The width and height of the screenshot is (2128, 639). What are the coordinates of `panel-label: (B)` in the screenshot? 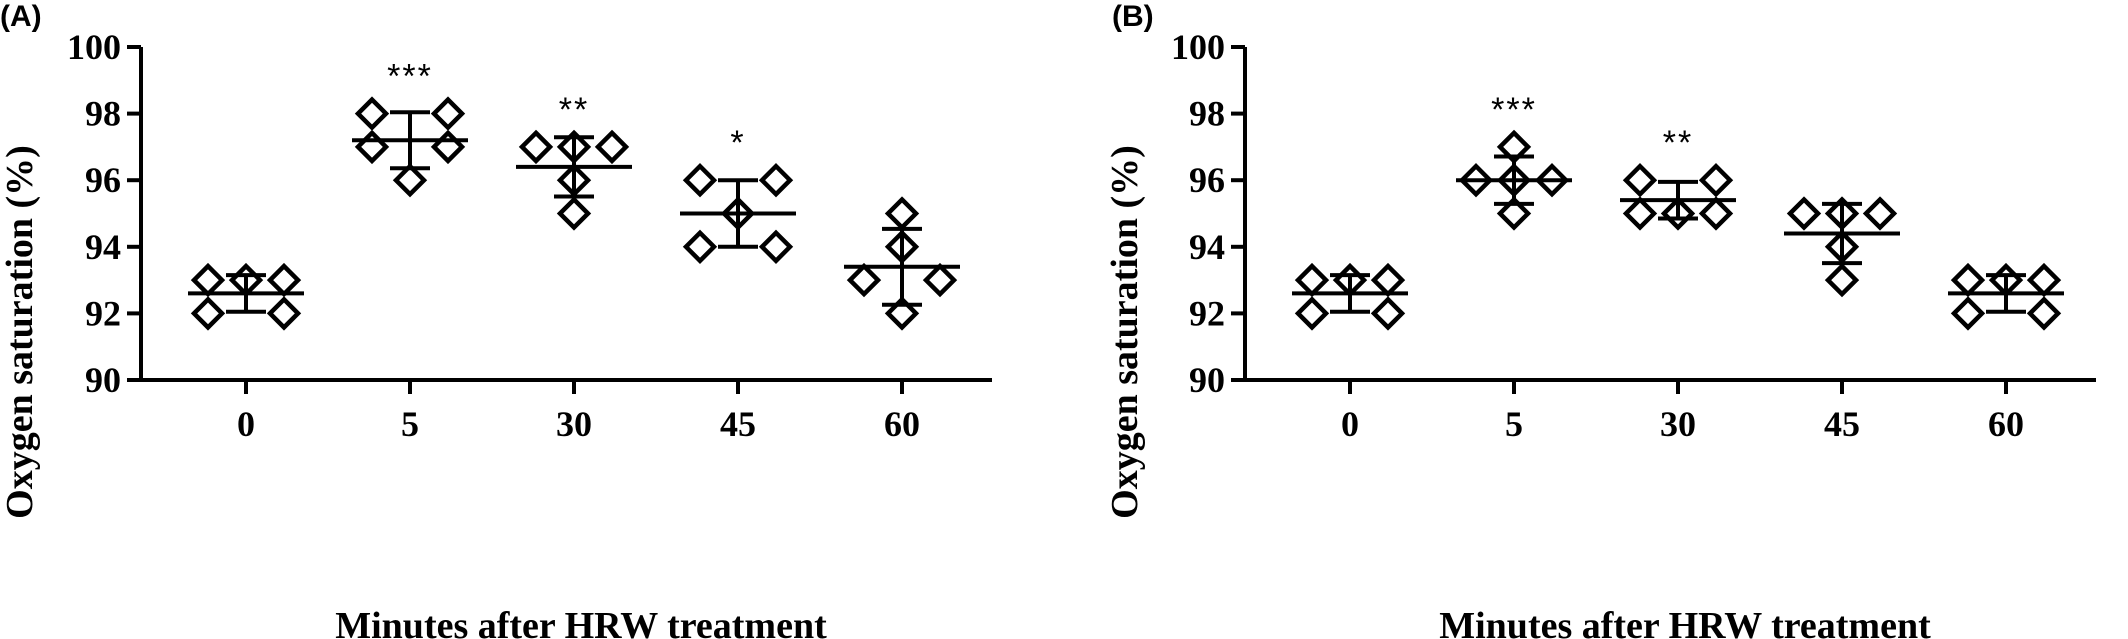 It's located at (1133, 16).